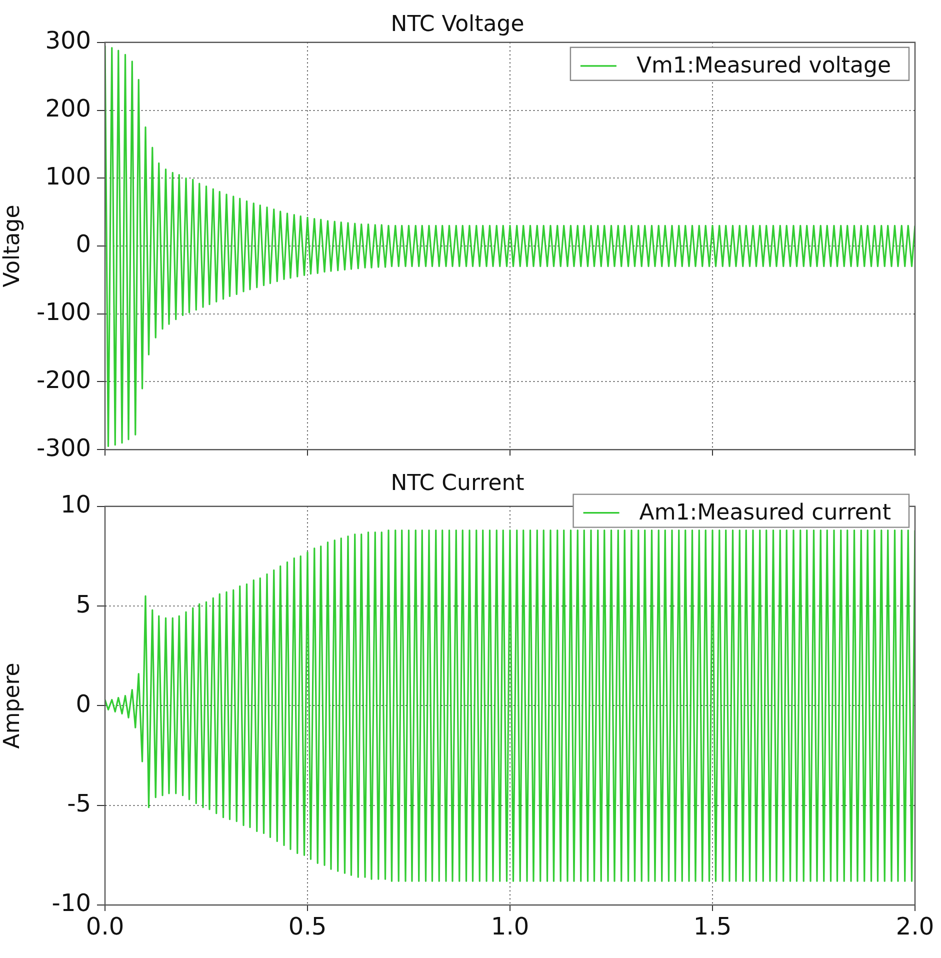 The width and height of the screenshot is (941, 958). I want to click on y-tick-label: 10, so click(75, 504).